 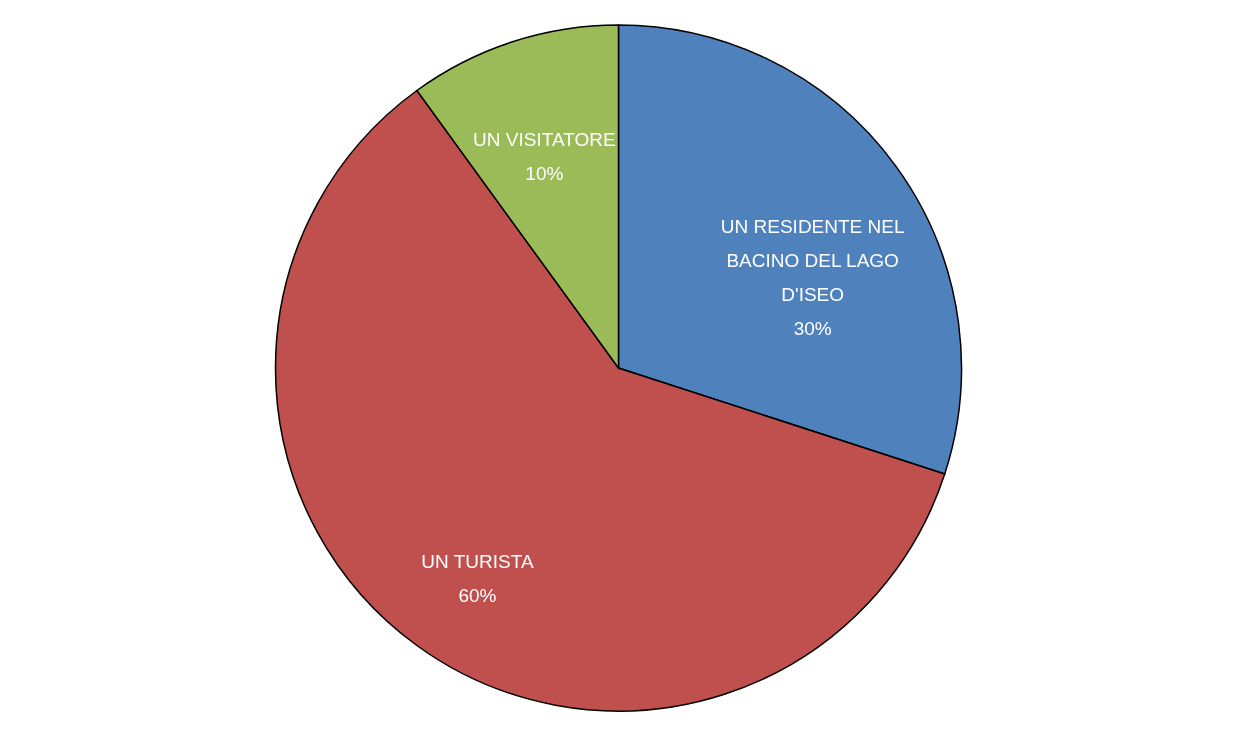 I want to click on slice-label: UN RESIDENTE NEL BACINO DEL LAGO D'ISEO, so click(x=812, y=260).